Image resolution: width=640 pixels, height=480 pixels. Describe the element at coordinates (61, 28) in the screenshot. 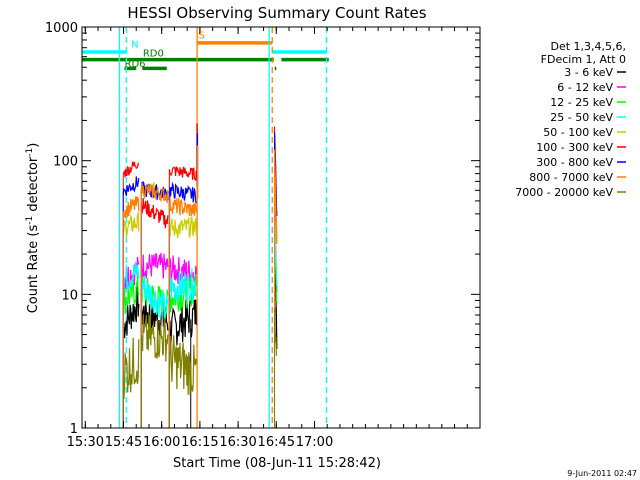

I see `y-tick-label: 1000` at that location.